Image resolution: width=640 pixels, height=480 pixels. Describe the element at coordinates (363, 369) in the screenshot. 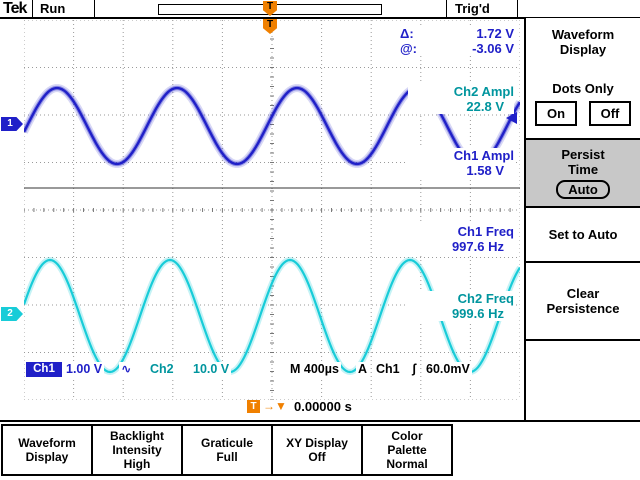

I see `acquisition-mode: A` at that location.